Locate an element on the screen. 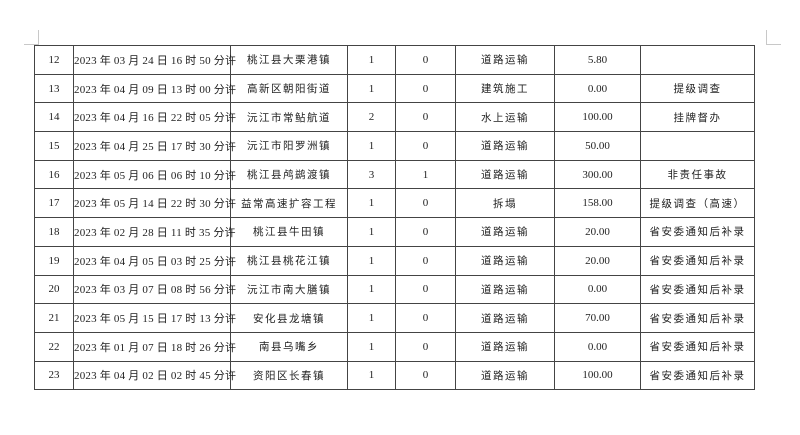 The height and width of the screenshot is (435, 800). cell-loss: 5.80 is located at coordinates (597, 60).